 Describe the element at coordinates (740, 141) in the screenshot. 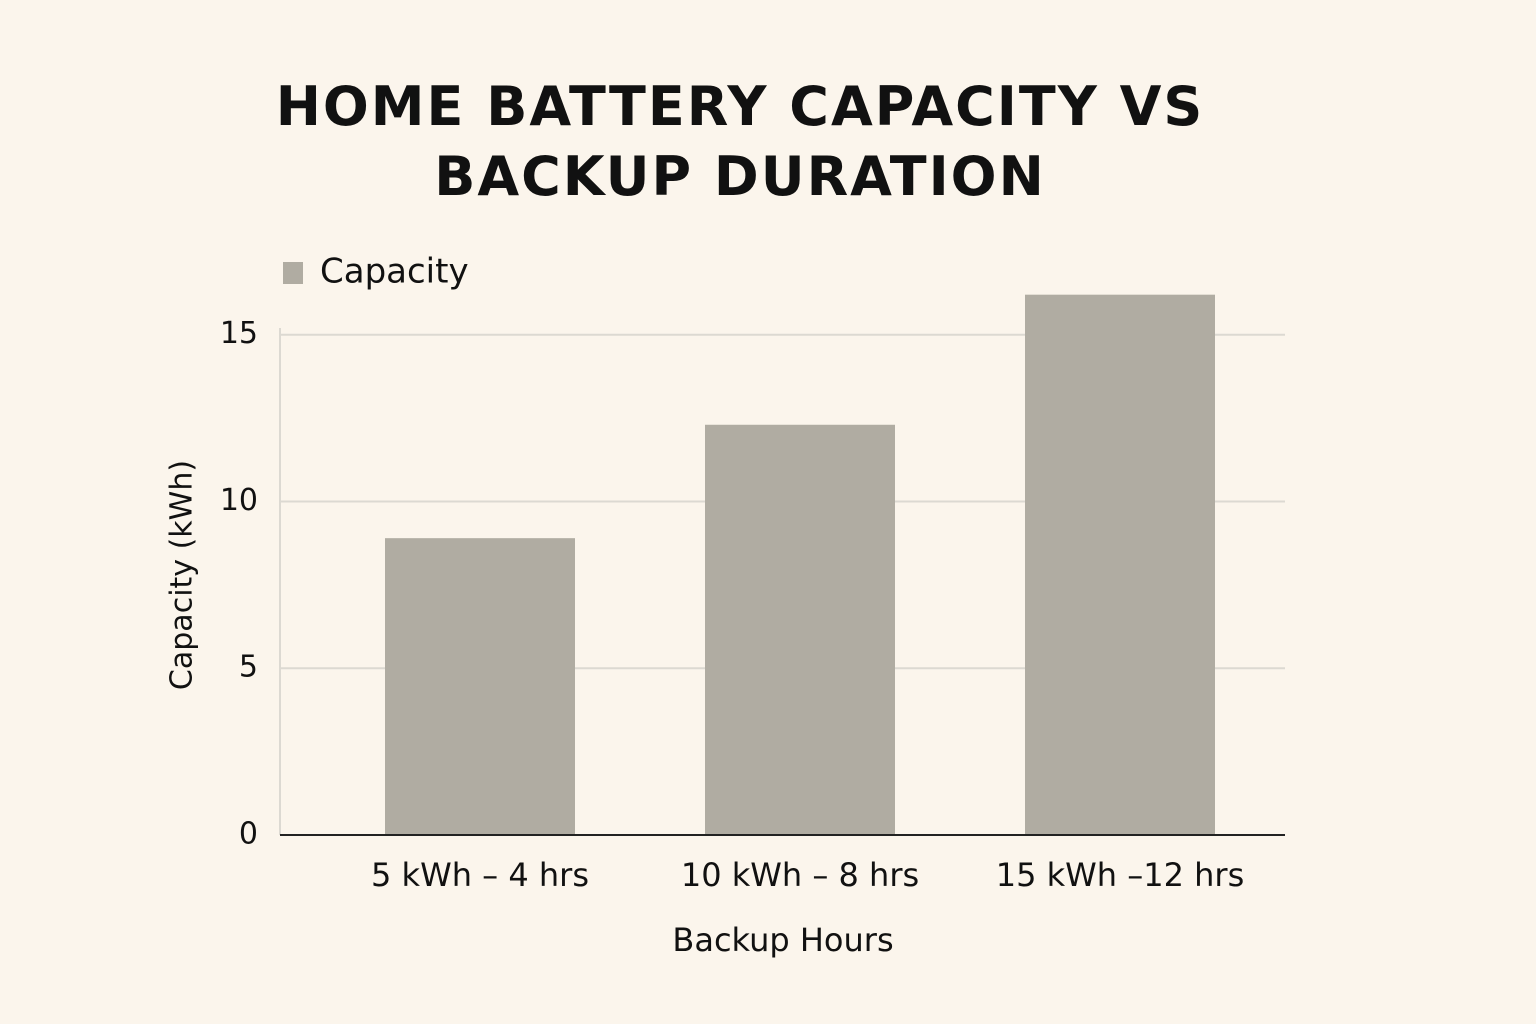

I see `chart-title: HOME BATTERY CAPACITY VS BACKUP DURATION` at that location.